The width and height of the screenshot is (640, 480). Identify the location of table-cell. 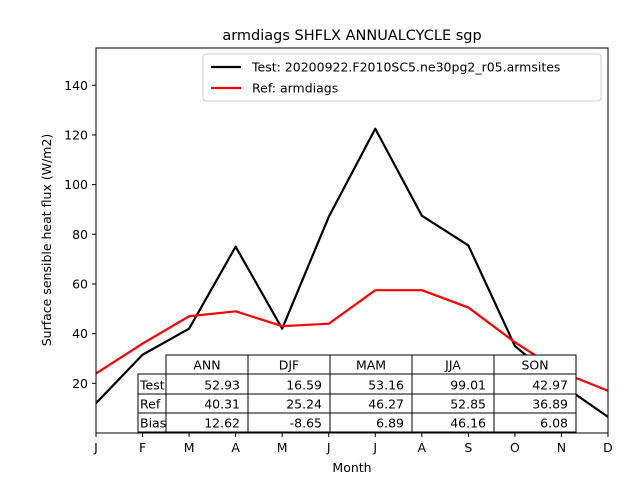
(535, 422).